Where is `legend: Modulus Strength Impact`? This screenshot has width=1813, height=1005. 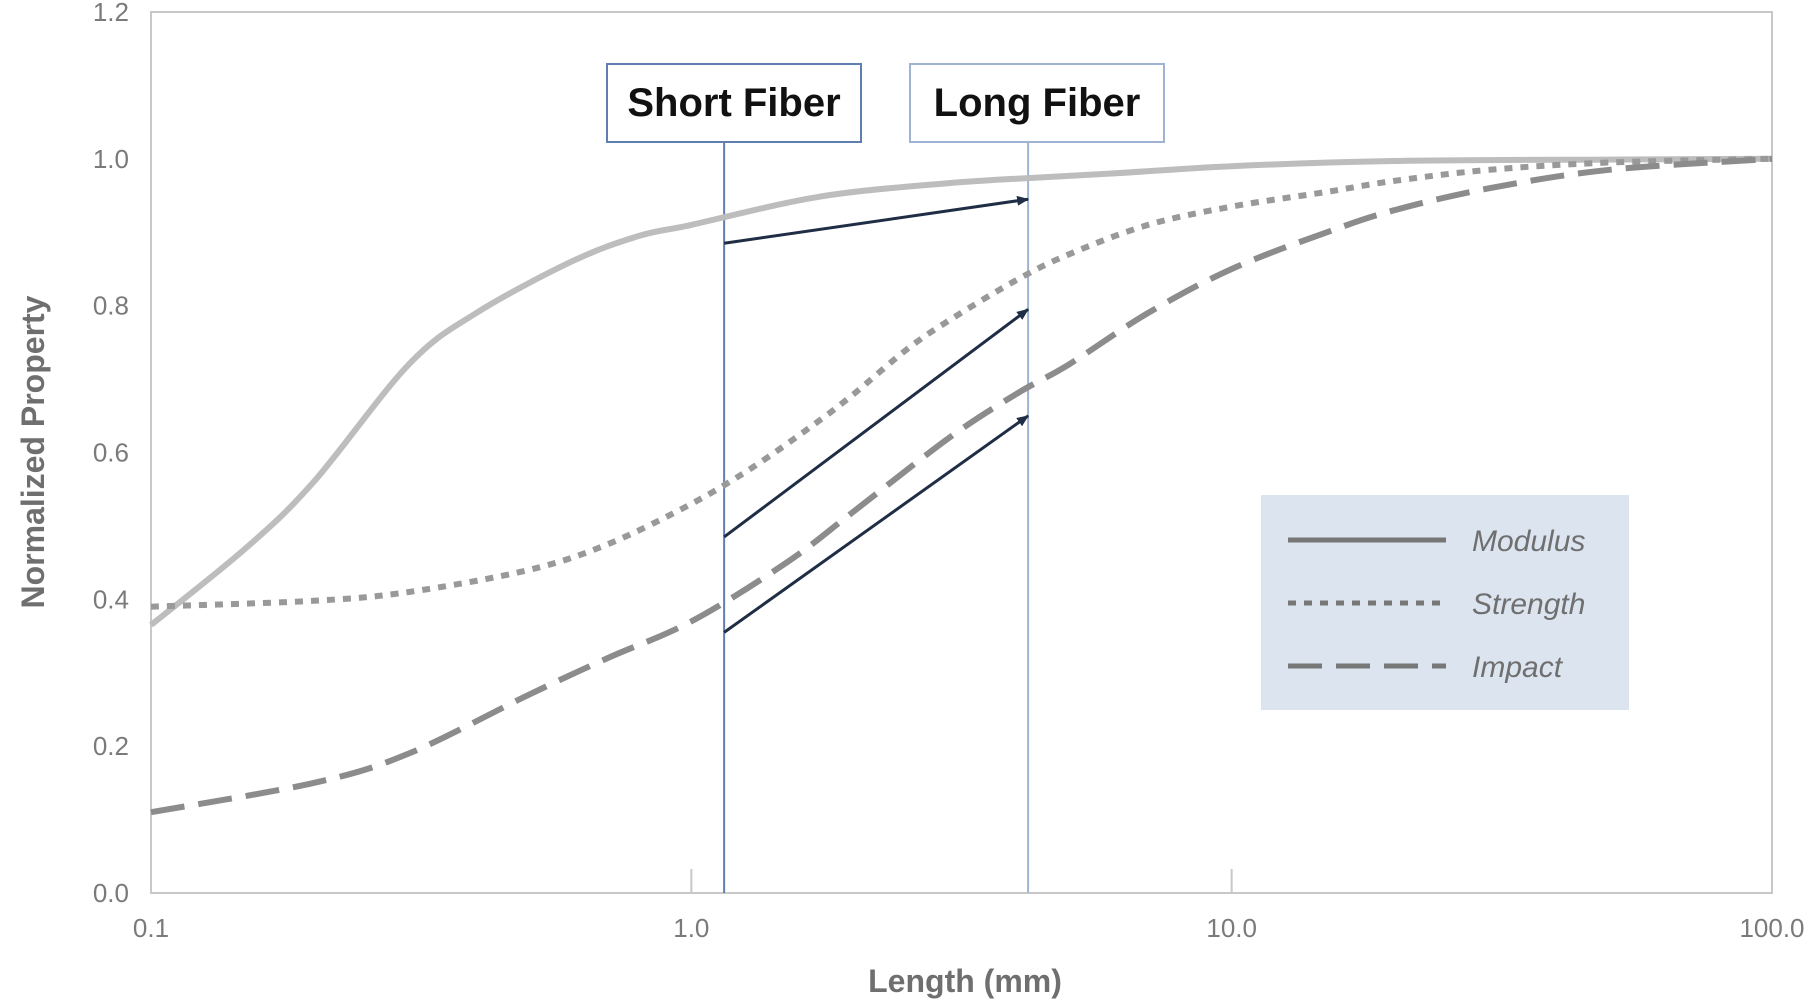 legend: Modulus Strength Impact is located at coordinates (1445, 602).